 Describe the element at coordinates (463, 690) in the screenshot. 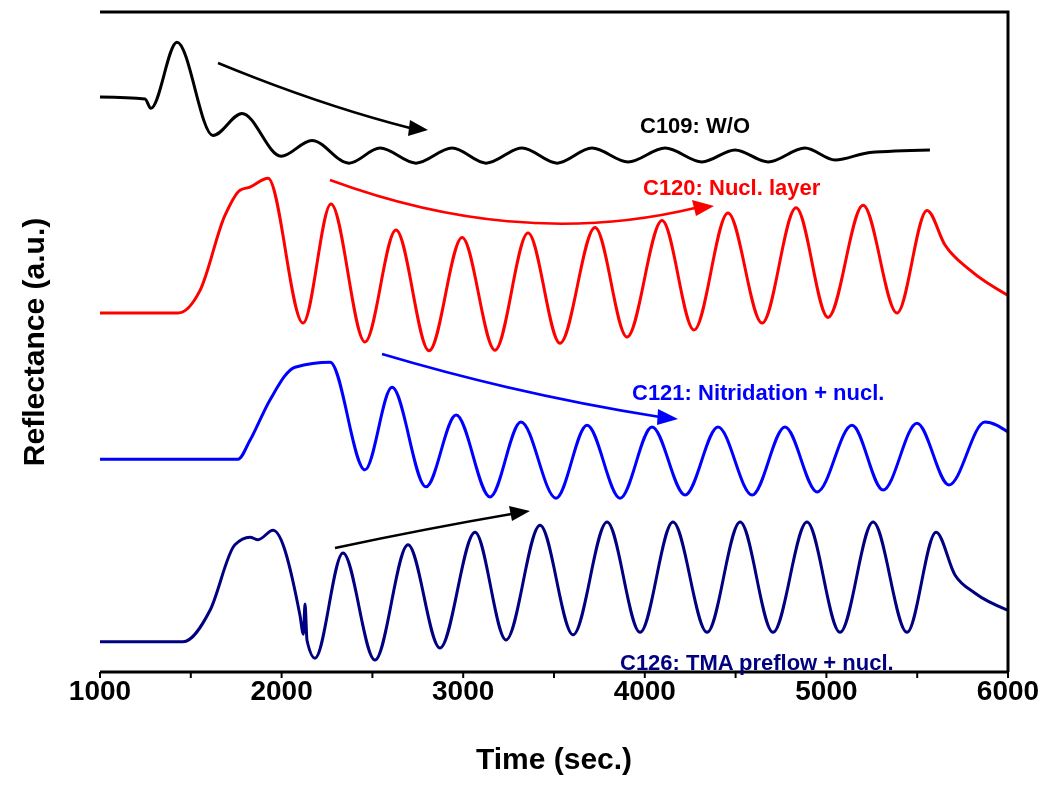

I see `x-tick-label: 3000` at that location.